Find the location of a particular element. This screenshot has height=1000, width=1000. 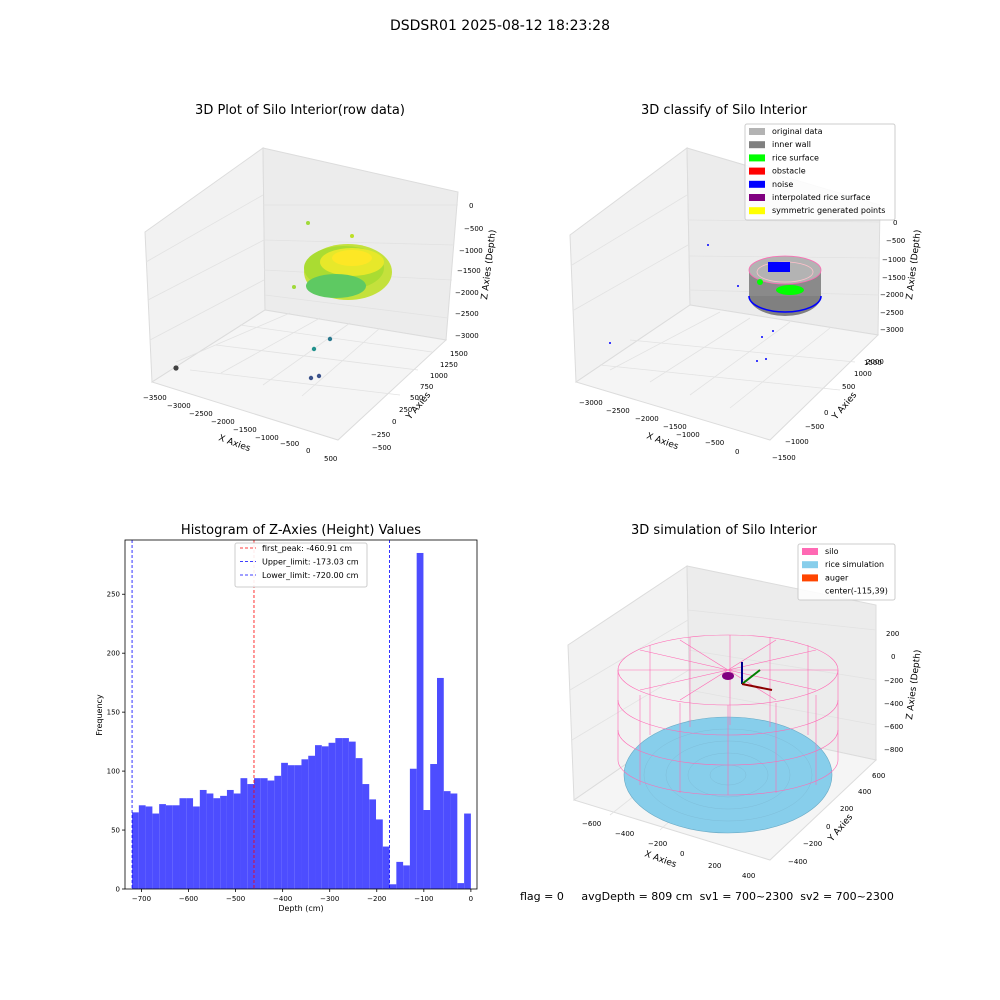

p4-xtick: 0 is located at coordinates (682, 854).